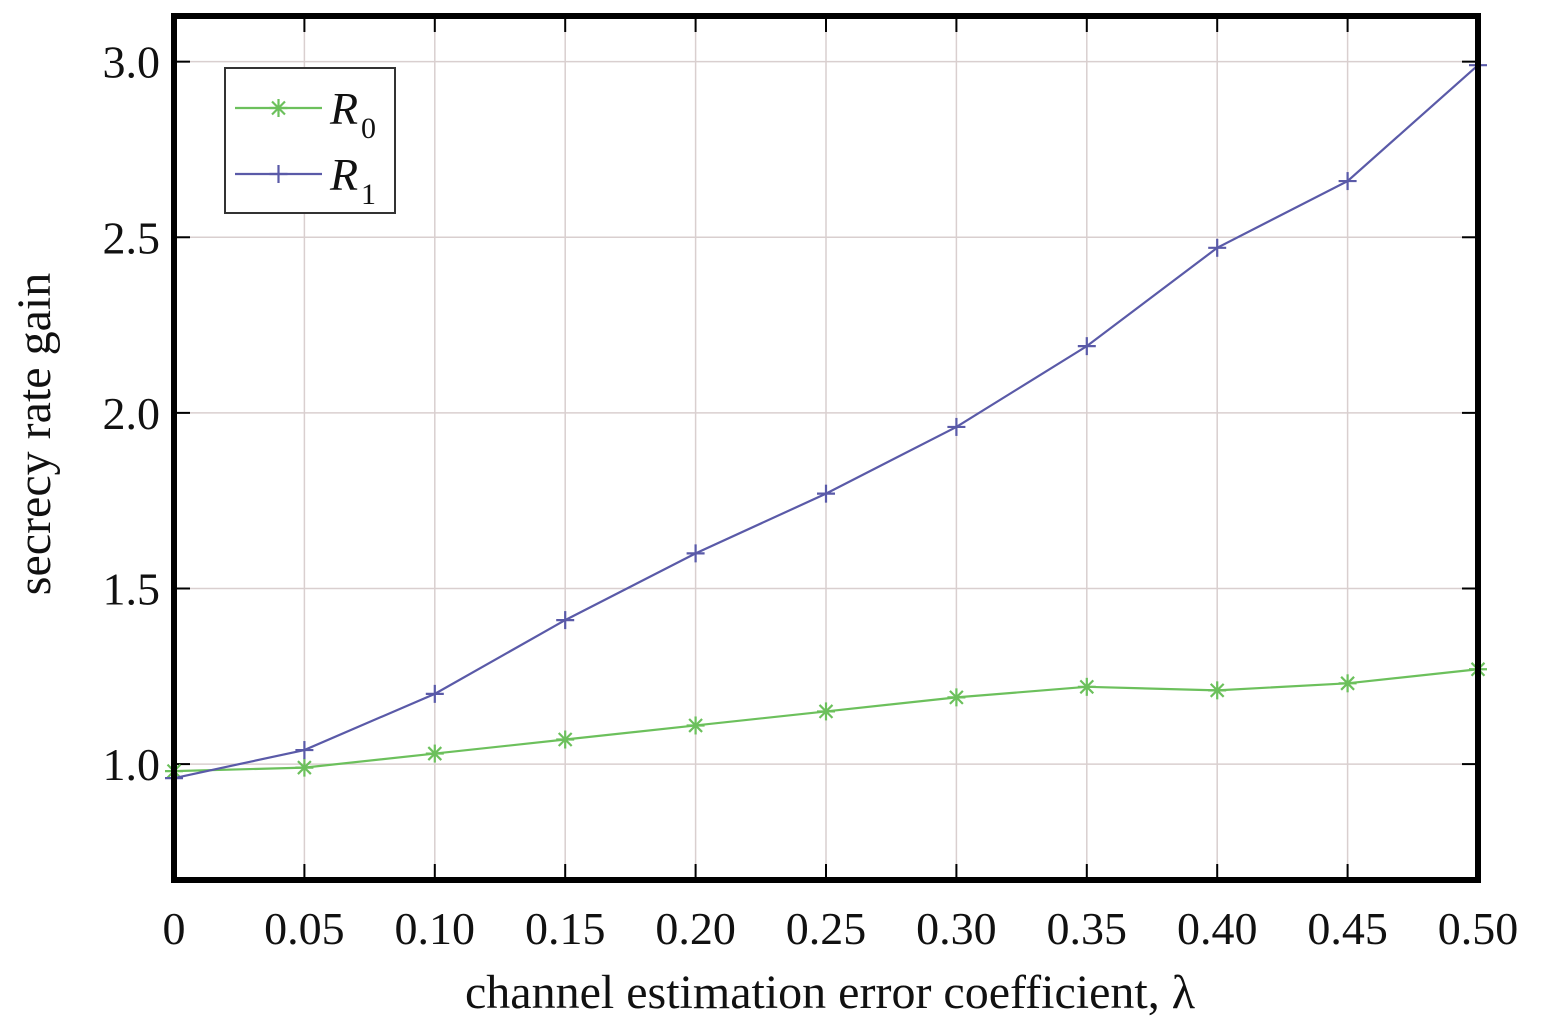  What do you see at coordinates (1347, 928) in the screenshot?
I see `x-tick-label: 0.45` at bounding box center [1347, 928].